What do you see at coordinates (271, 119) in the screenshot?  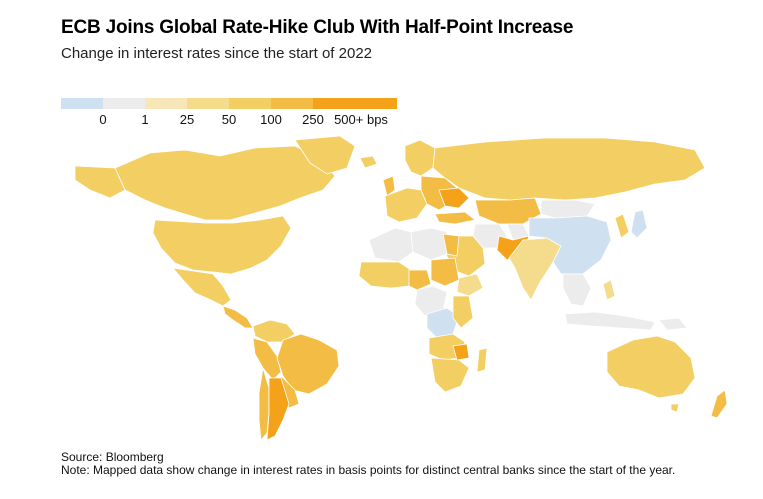 I see `legend-label-100: 100` at bounding box center [271, 119].